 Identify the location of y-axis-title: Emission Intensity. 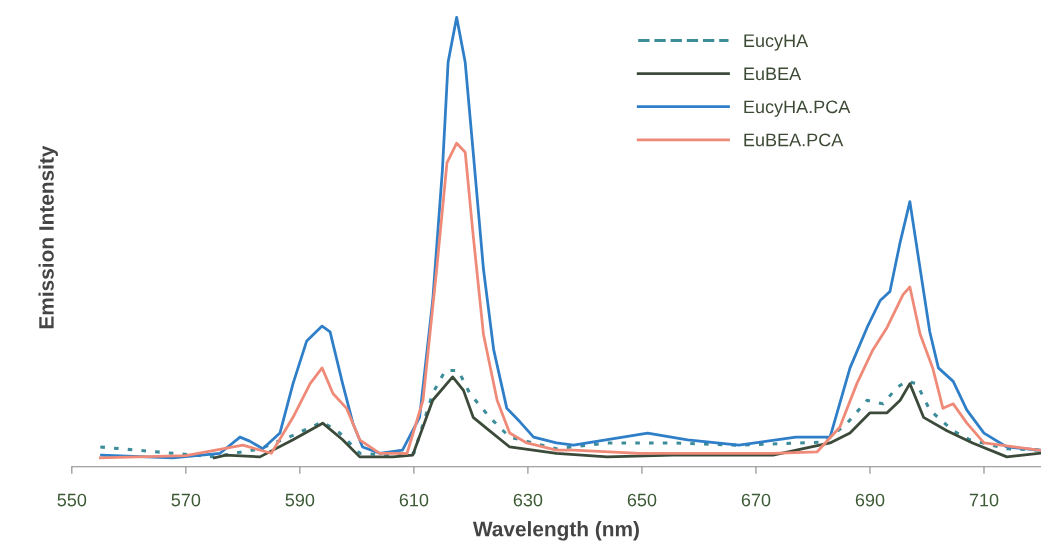
(48, 237).